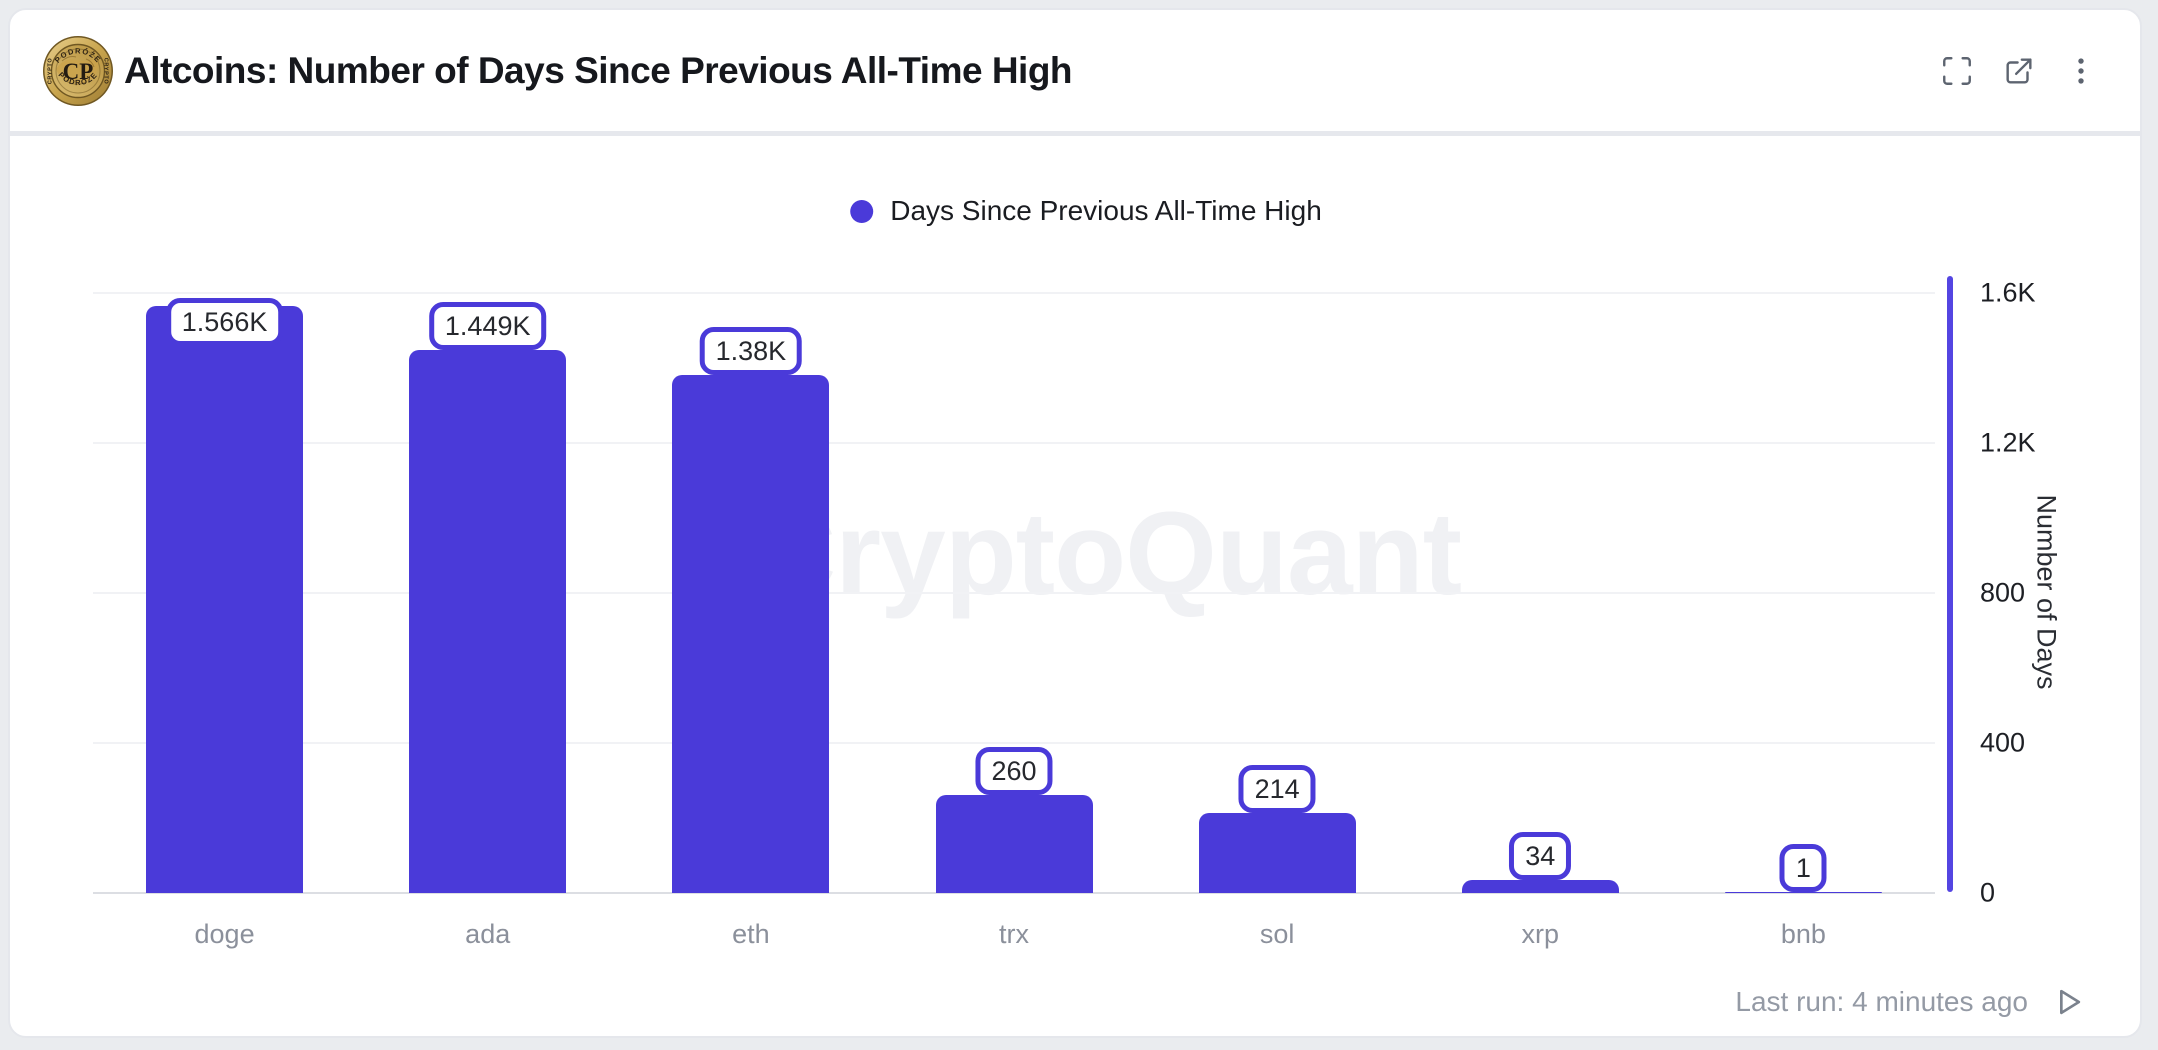 This screenshot has height=1050, width=2158. I want to click on run-query-button, so click(2068, 1002).